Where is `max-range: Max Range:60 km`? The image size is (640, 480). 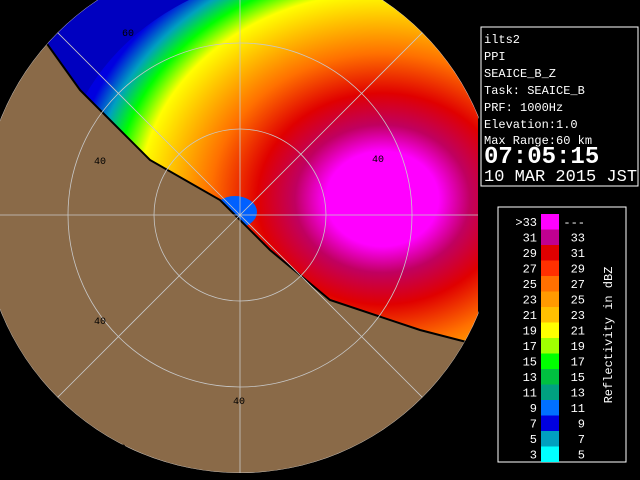
max-range: Max Range:60 km is located at coordinates (538, 141).